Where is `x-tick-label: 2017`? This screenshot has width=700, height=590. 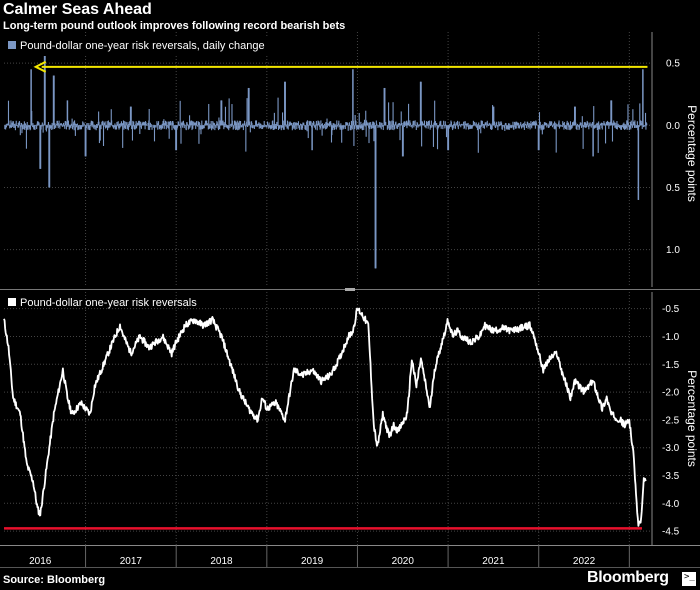
x-tick-label: 2017 is located at coordinates (131, 561).